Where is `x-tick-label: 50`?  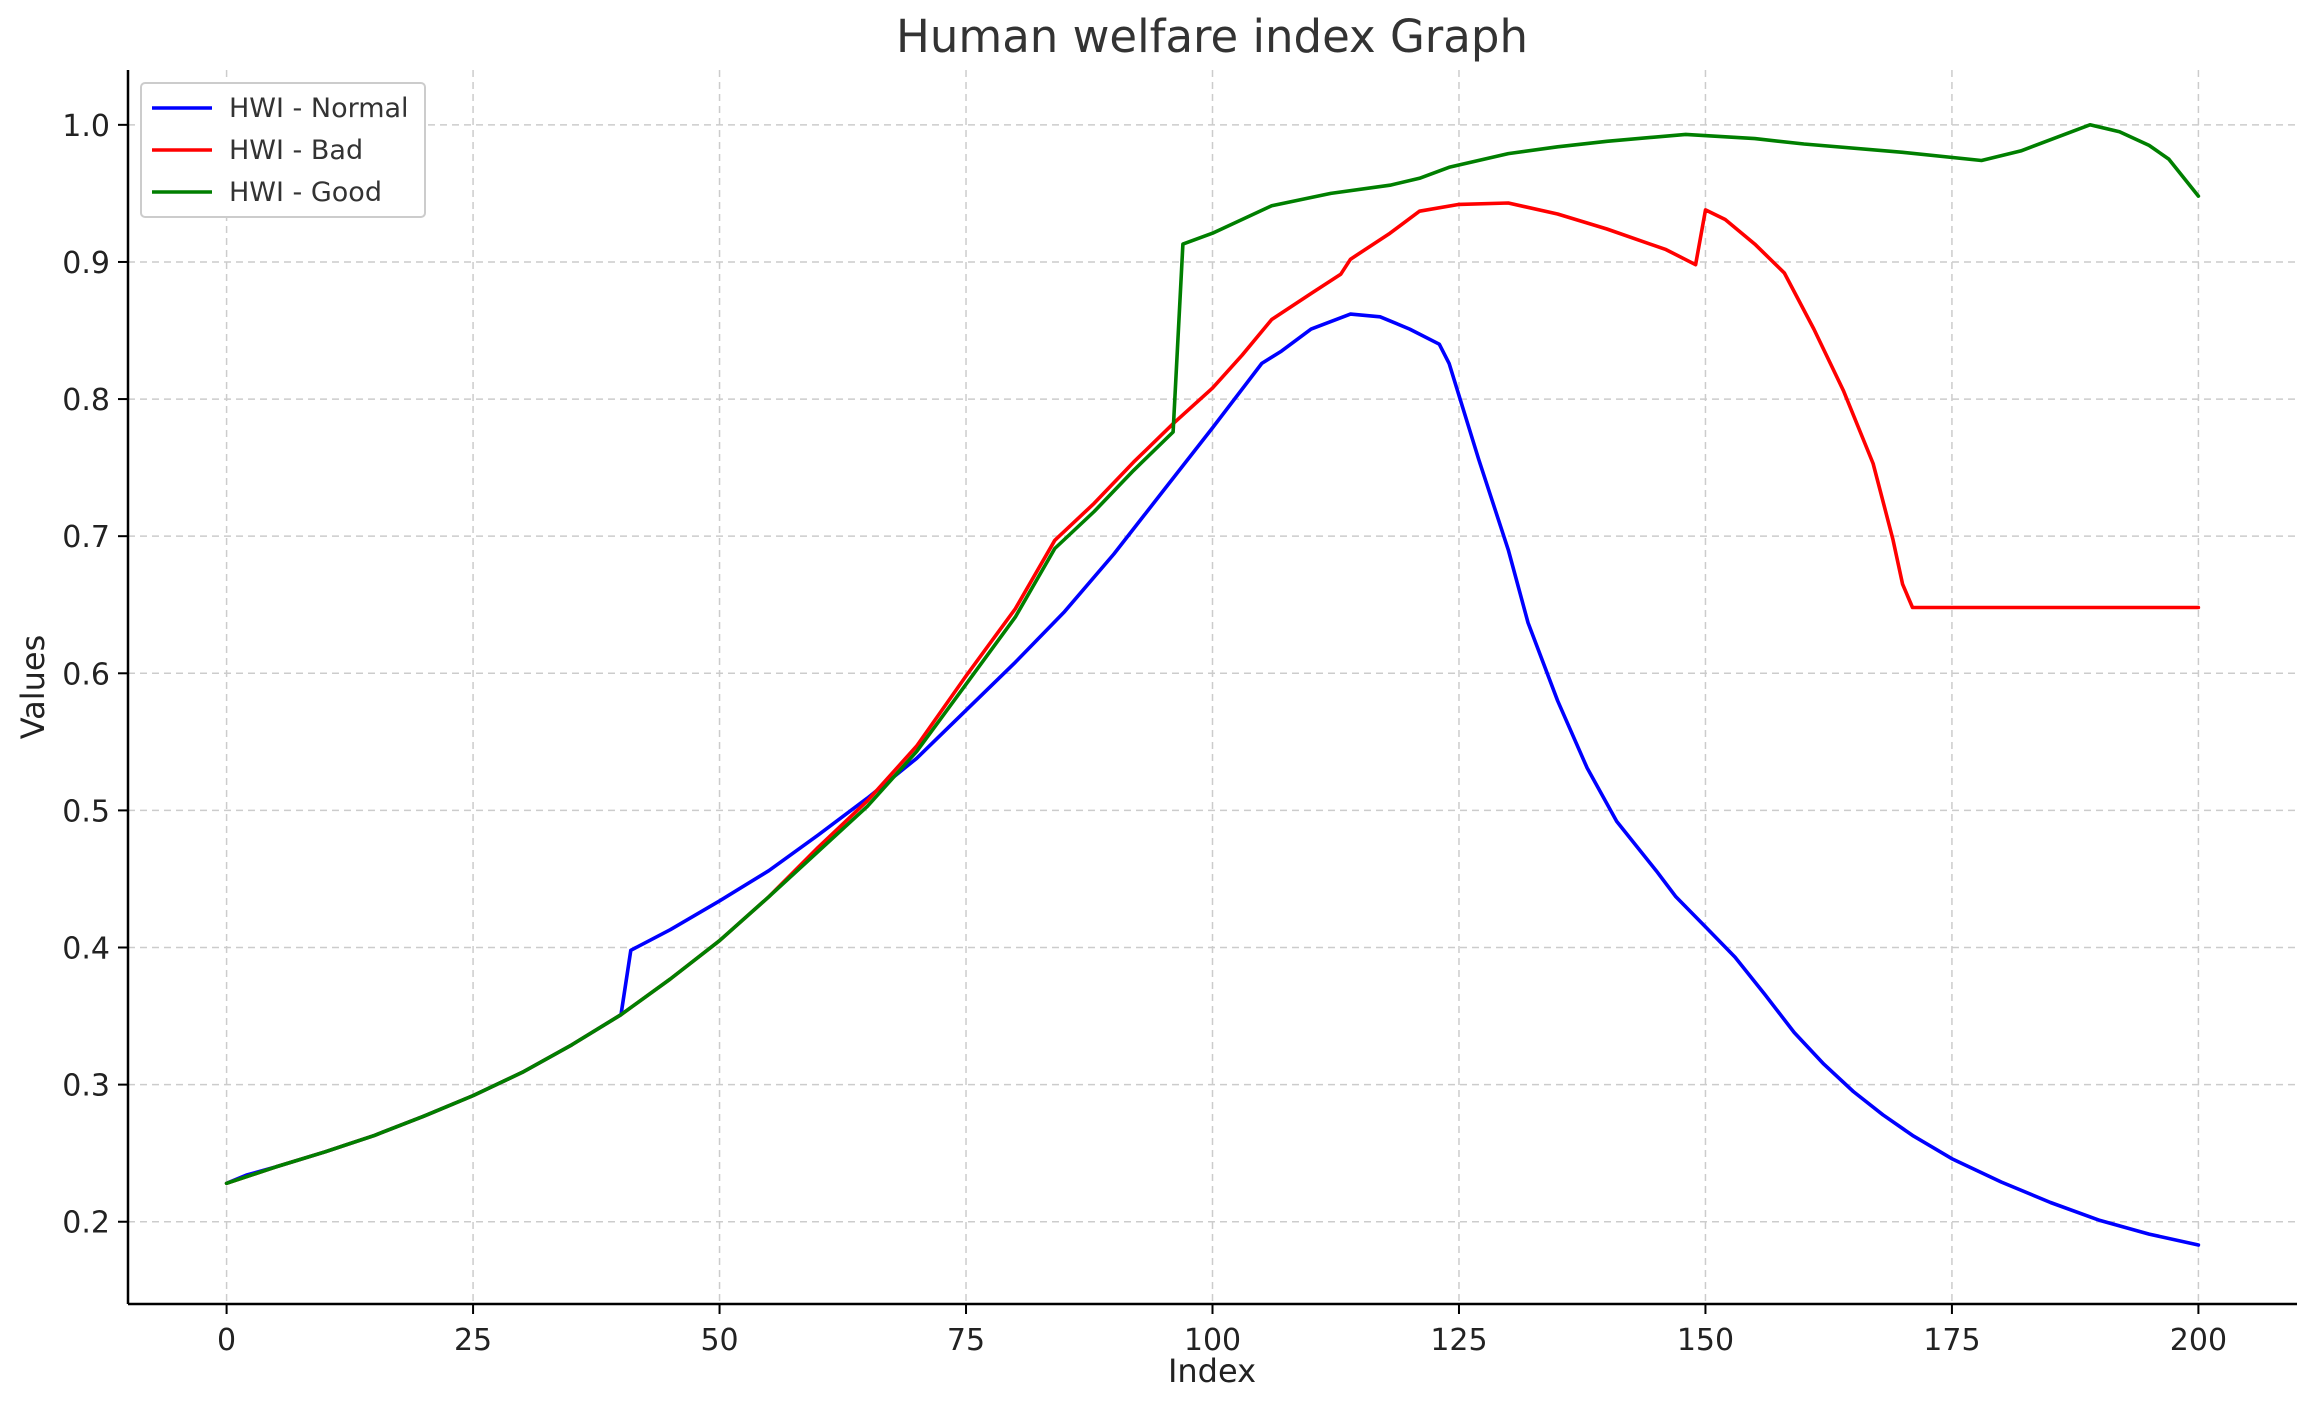
x-tick-label: 50 is located at coordinates (719, 1340).